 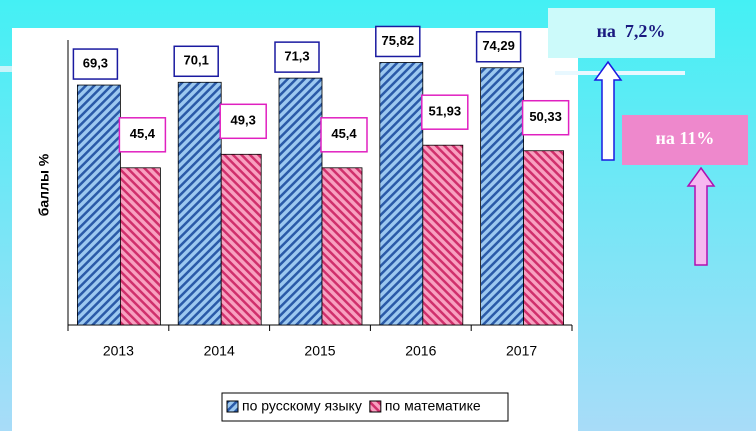 What do you see at coordinates (365, 407) in the screenshot?
I see `legend` at bounding box center [365, 407].